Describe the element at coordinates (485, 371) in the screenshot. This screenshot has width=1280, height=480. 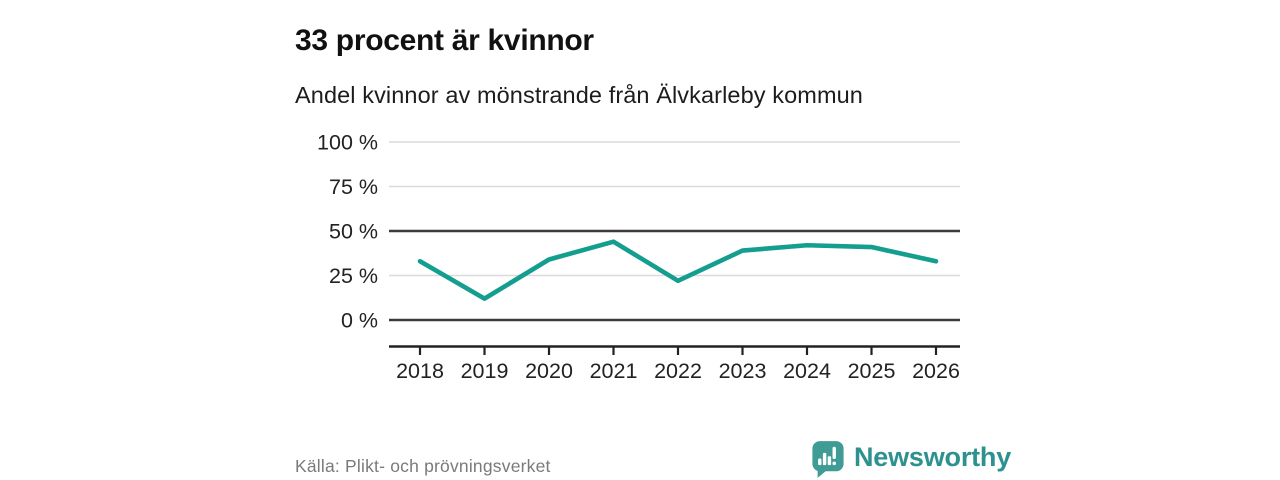
I see `x-tick-label: 2019` at that location.